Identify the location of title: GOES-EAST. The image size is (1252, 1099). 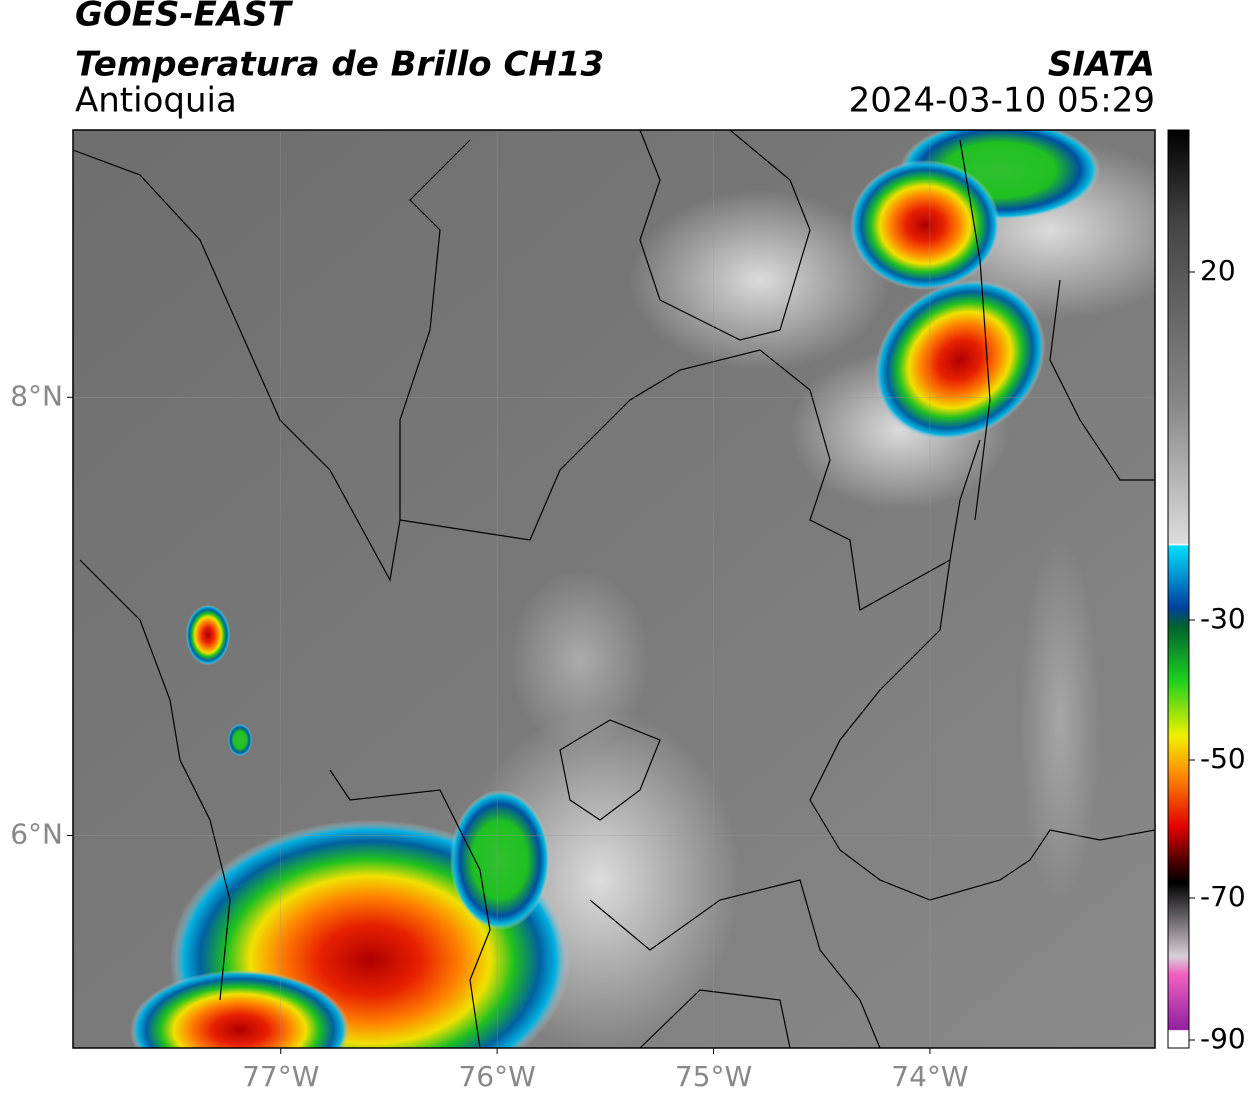
(184, 17).